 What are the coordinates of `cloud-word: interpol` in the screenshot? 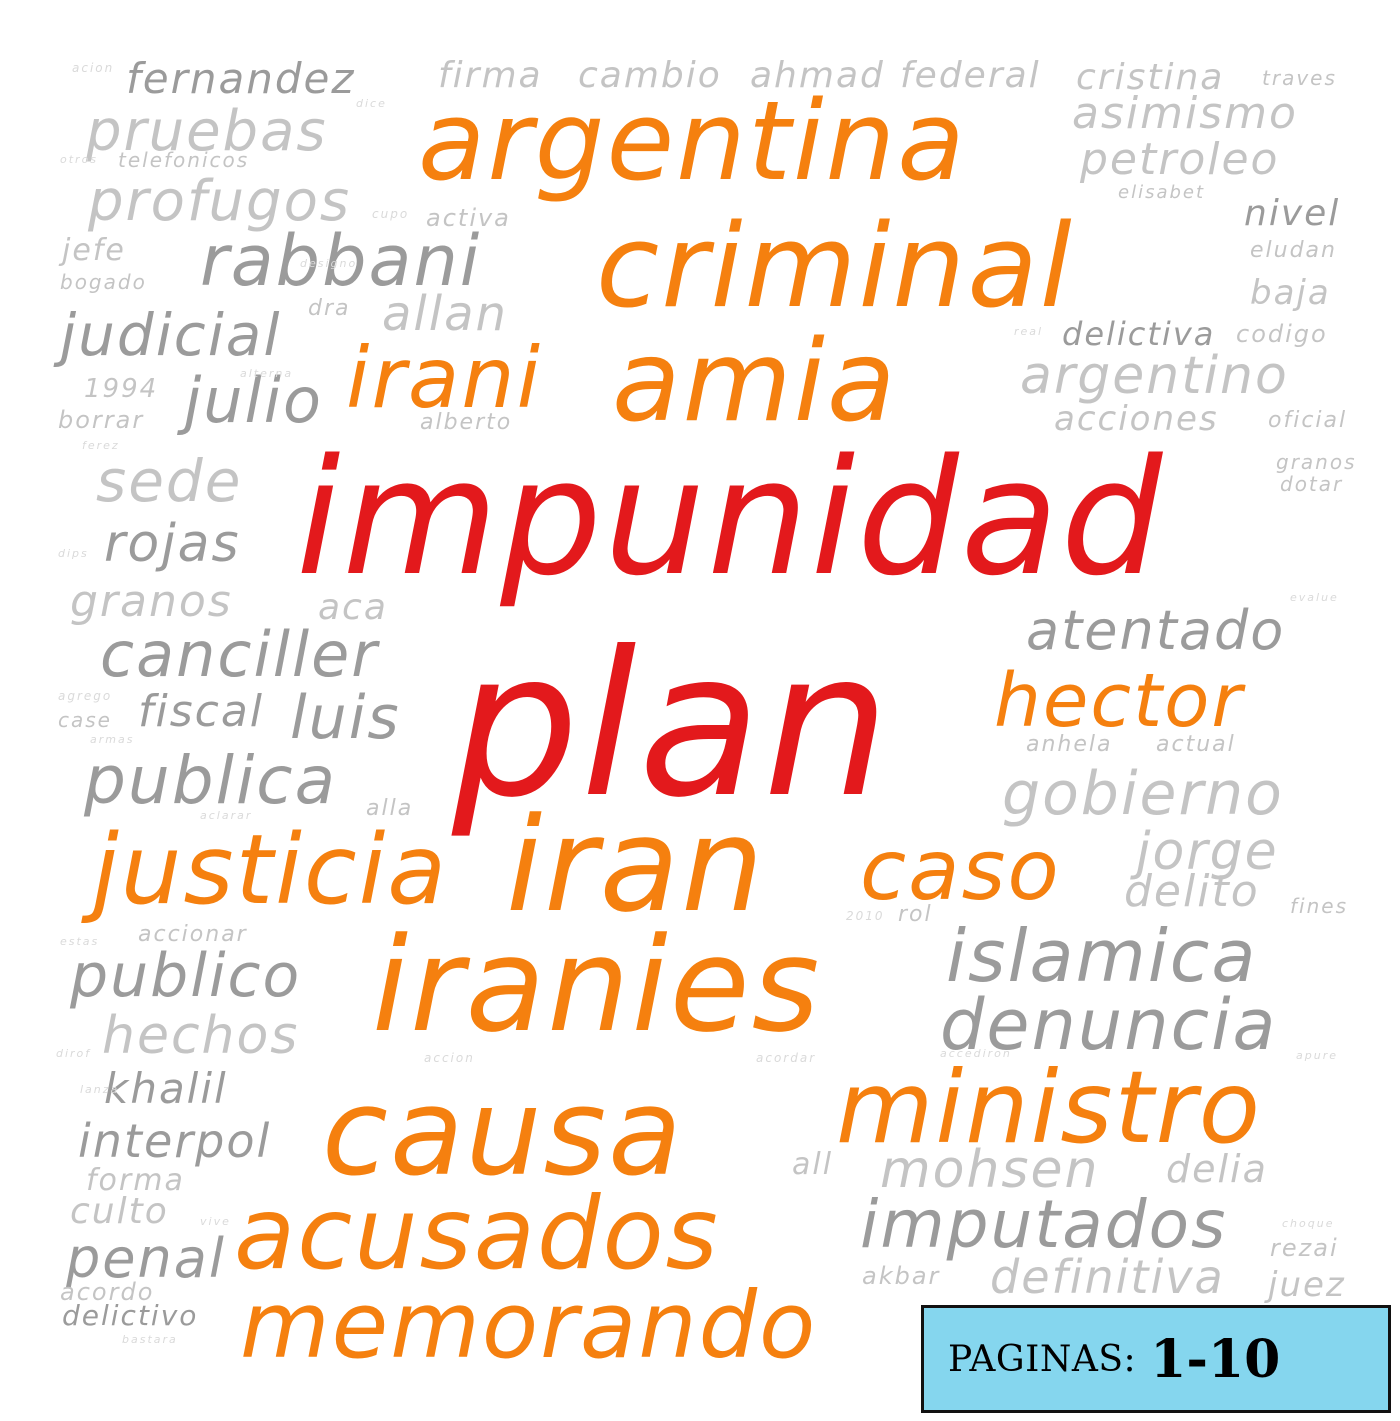 It's located at (175, 1141).